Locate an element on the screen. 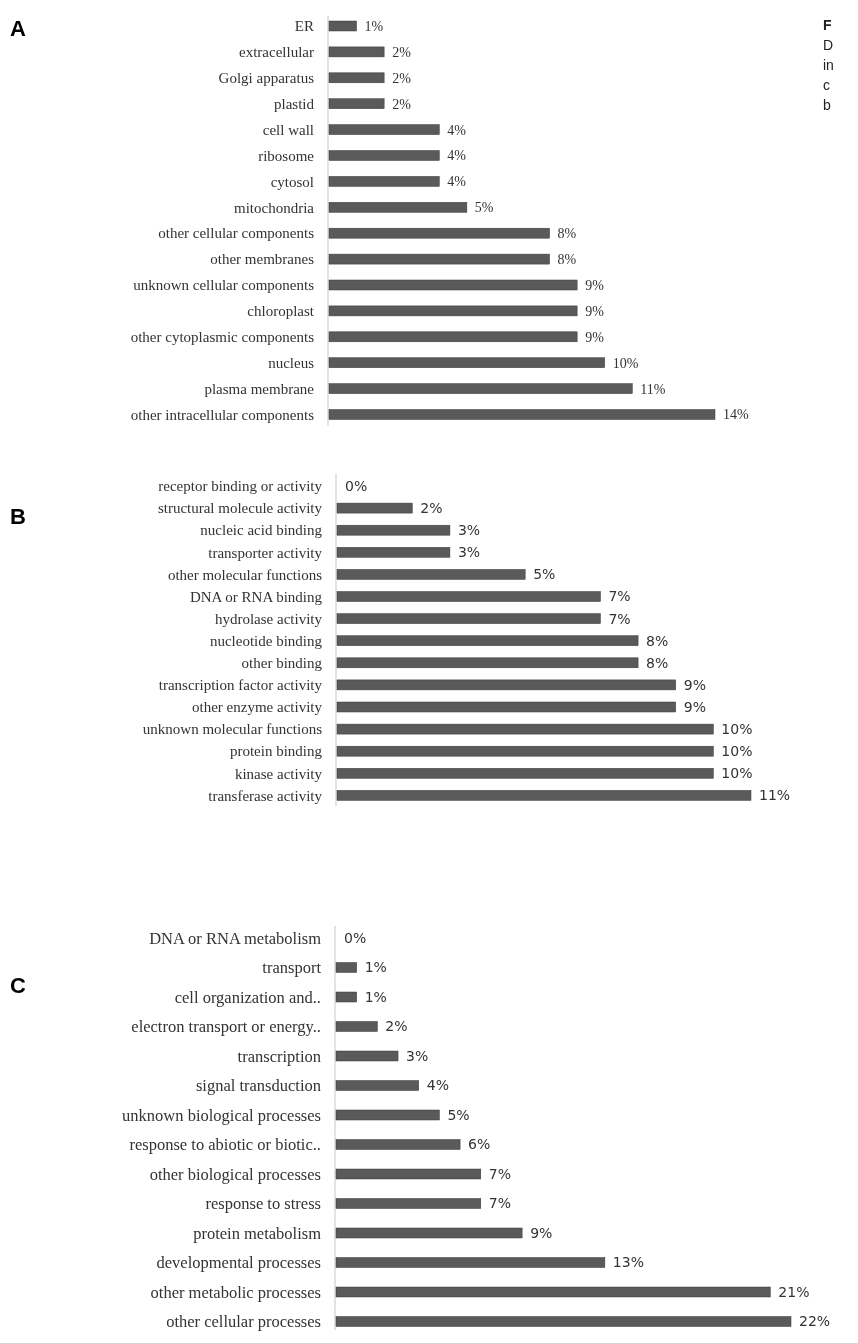  y-tick-label: signal transduction is located at coordinates (258, 1086).